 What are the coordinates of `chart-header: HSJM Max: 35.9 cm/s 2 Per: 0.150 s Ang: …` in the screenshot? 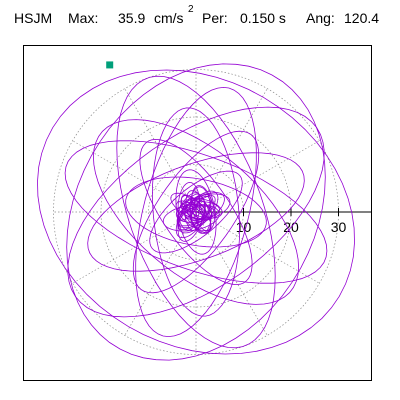 It's located at (200, 19).